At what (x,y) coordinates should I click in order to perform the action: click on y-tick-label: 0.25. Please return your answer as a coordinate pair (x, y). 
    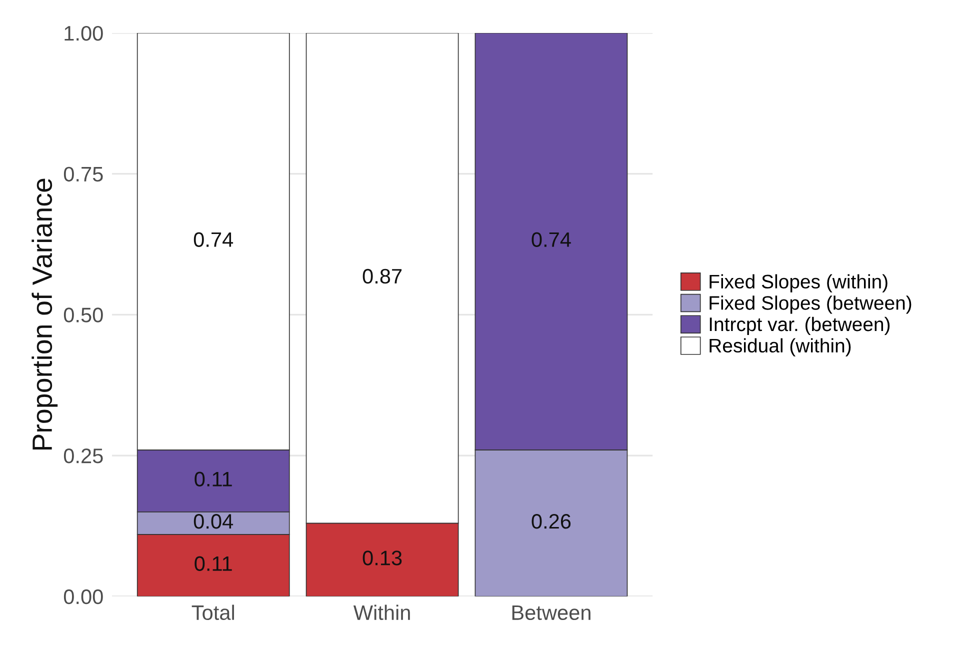
    Looking at the image, I should click on (83, 456).